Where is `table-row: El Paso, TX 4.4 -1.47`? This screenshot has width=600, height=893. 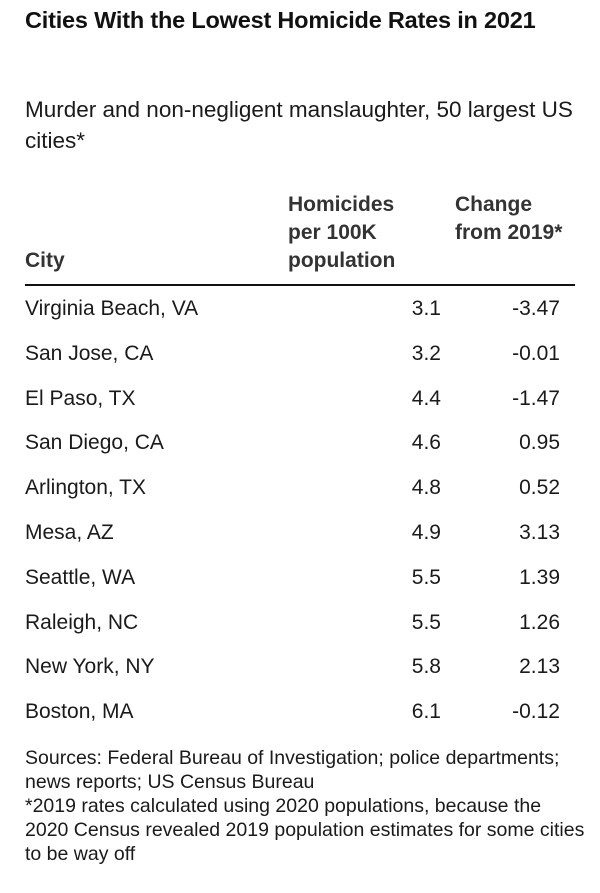 table-row: El Paso, TX 4.4 -1.47 is located at coordinates (300, 399).